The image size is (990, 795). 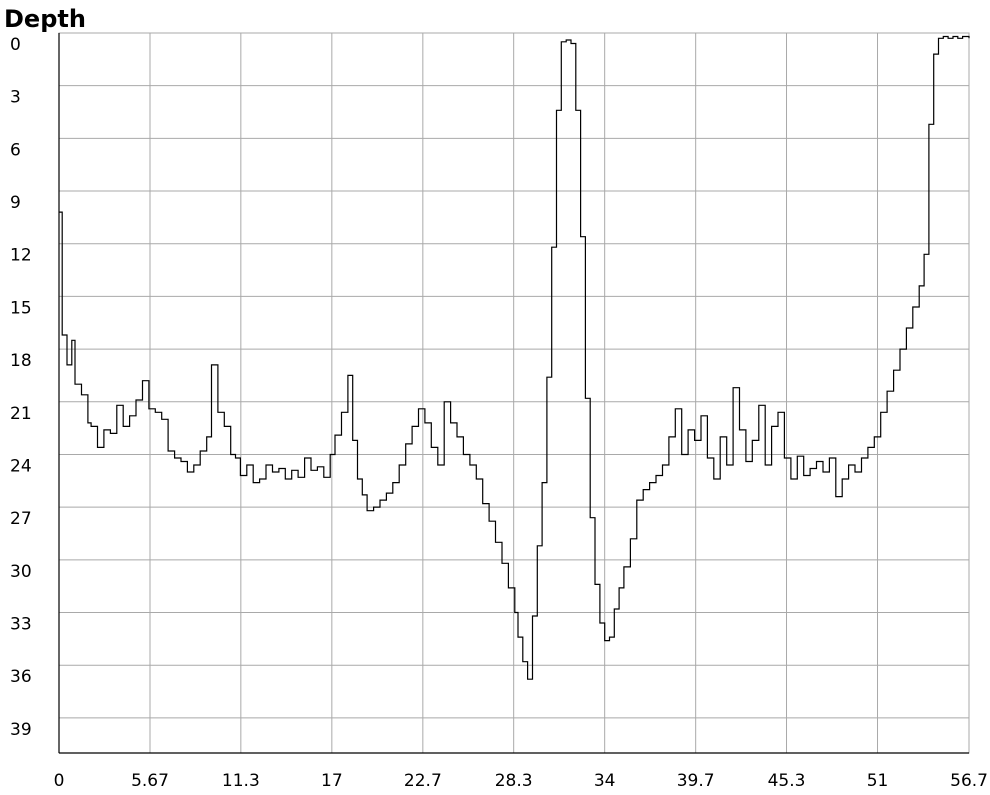 What do you see at coordinates (150, 781) in the screenshot?
I see `x-tick-label: 5.67` at bounding box center [150, 781].